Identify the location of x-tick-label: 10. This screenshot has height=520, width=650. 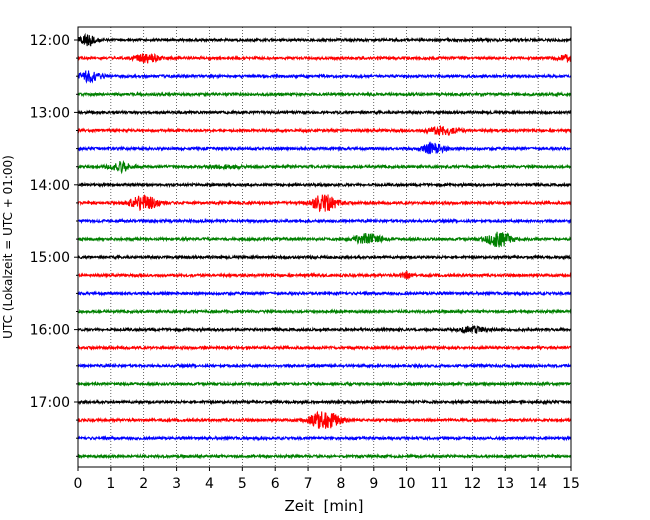
(407, 484).